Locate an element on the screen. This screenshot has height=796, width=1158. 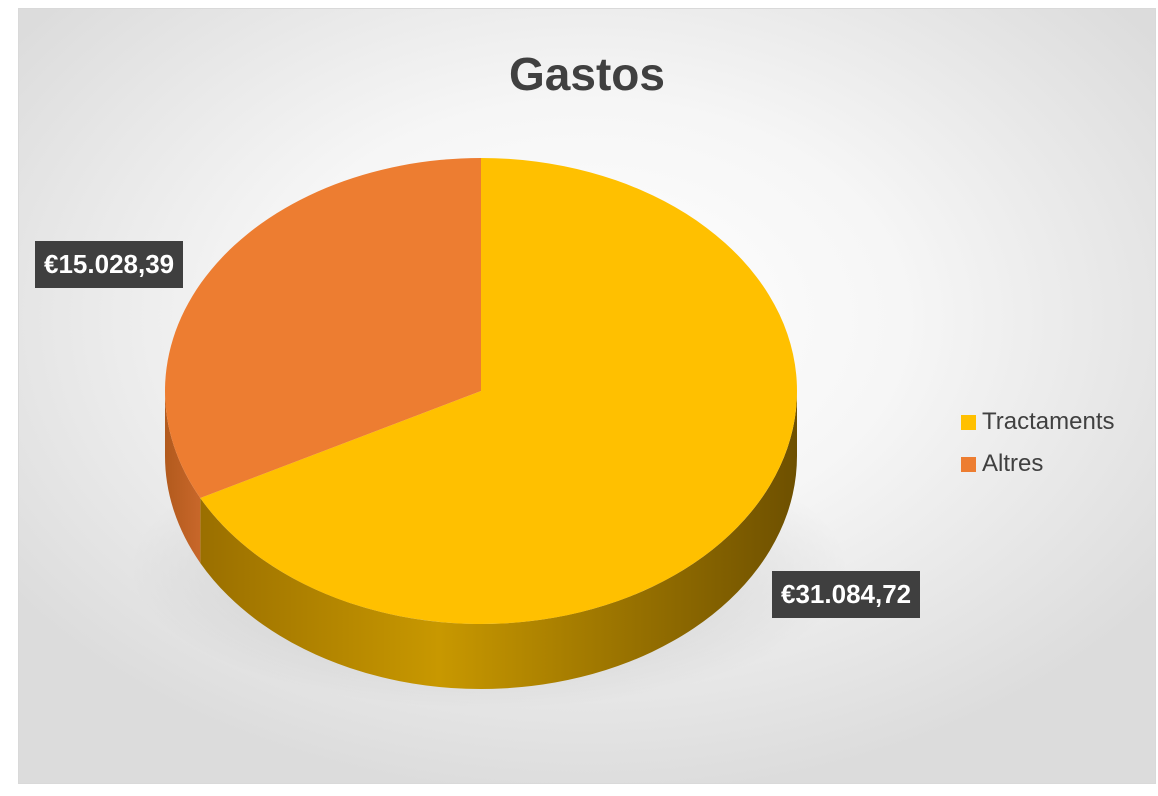
legend: Tractaments Altres is located at coordinates (1038, 450).